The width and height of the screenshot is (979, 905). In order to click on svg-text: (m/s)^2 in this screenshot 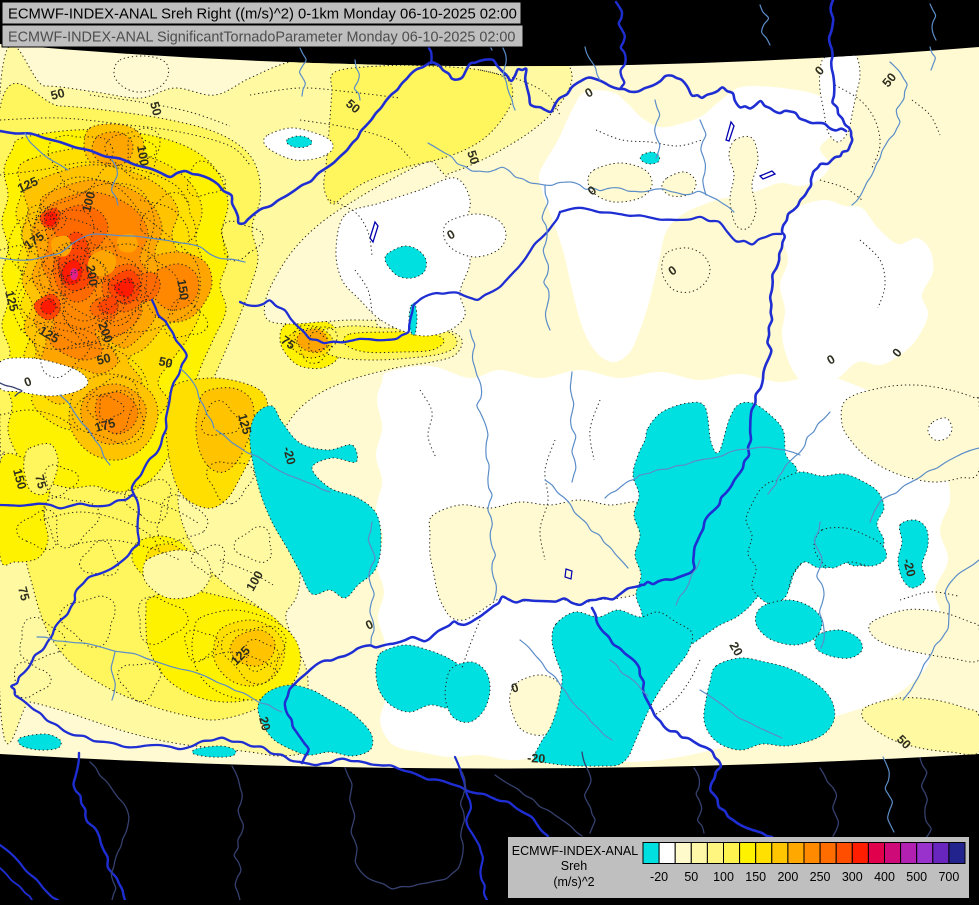, I will do `click(573, 882)`.